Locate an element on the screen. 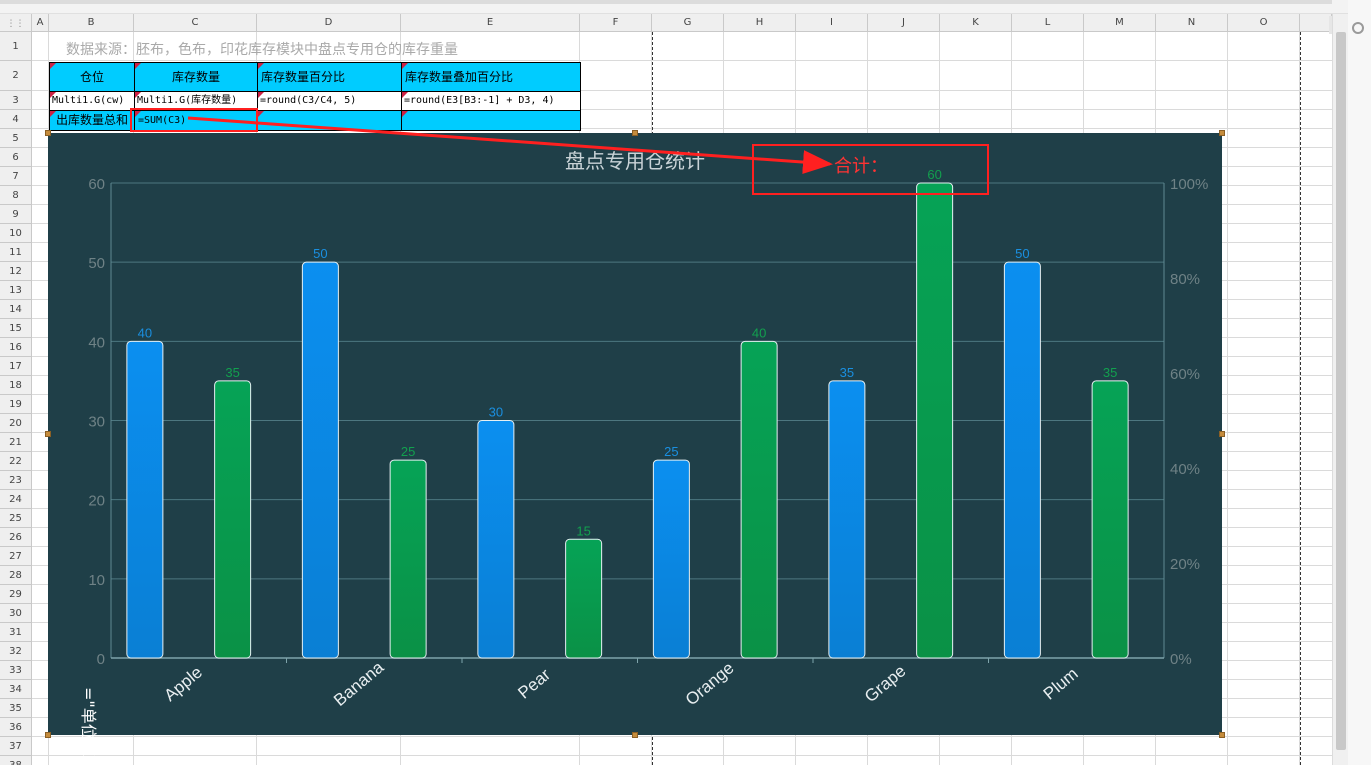 The width and height of the screenshot is (1371, 765). column-header-o: O is located at coordinates (1264, 23).